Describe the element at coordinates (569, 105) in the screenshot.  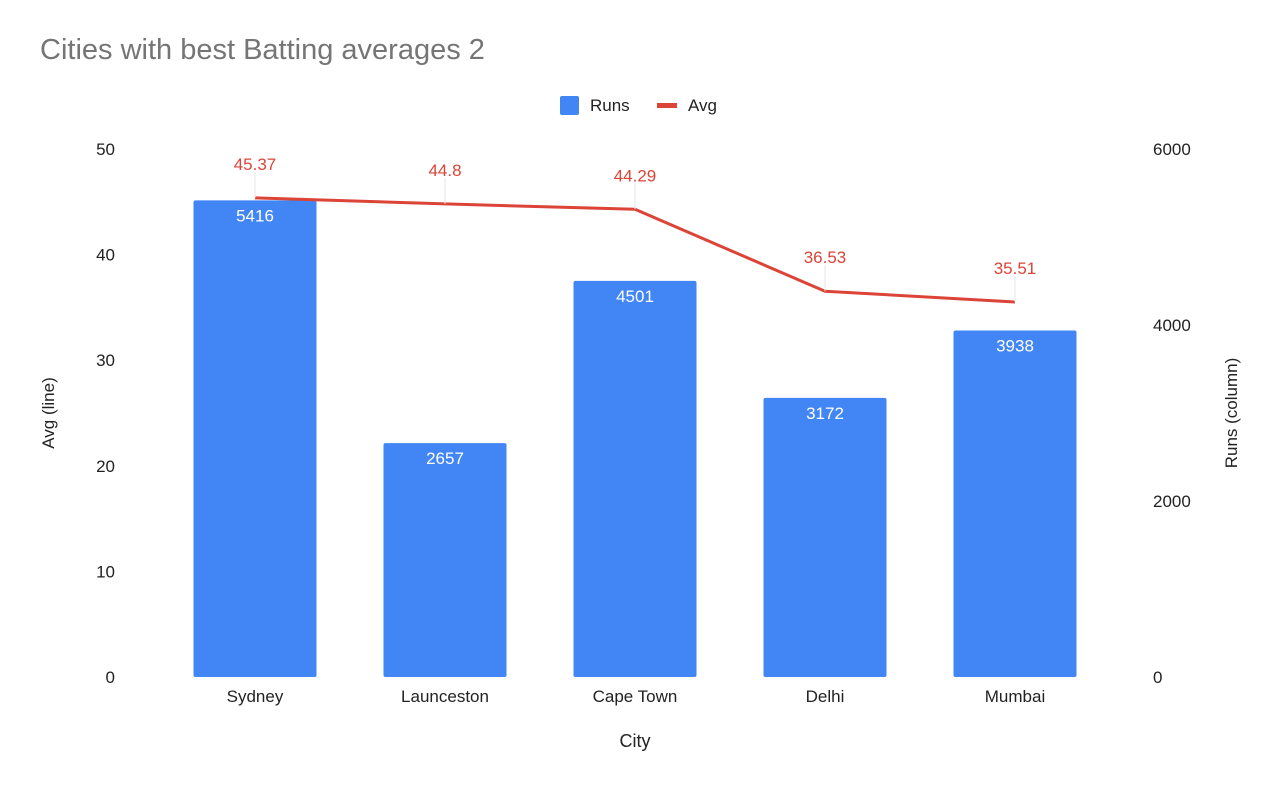
I see `legend-swatch-runs` at that location.